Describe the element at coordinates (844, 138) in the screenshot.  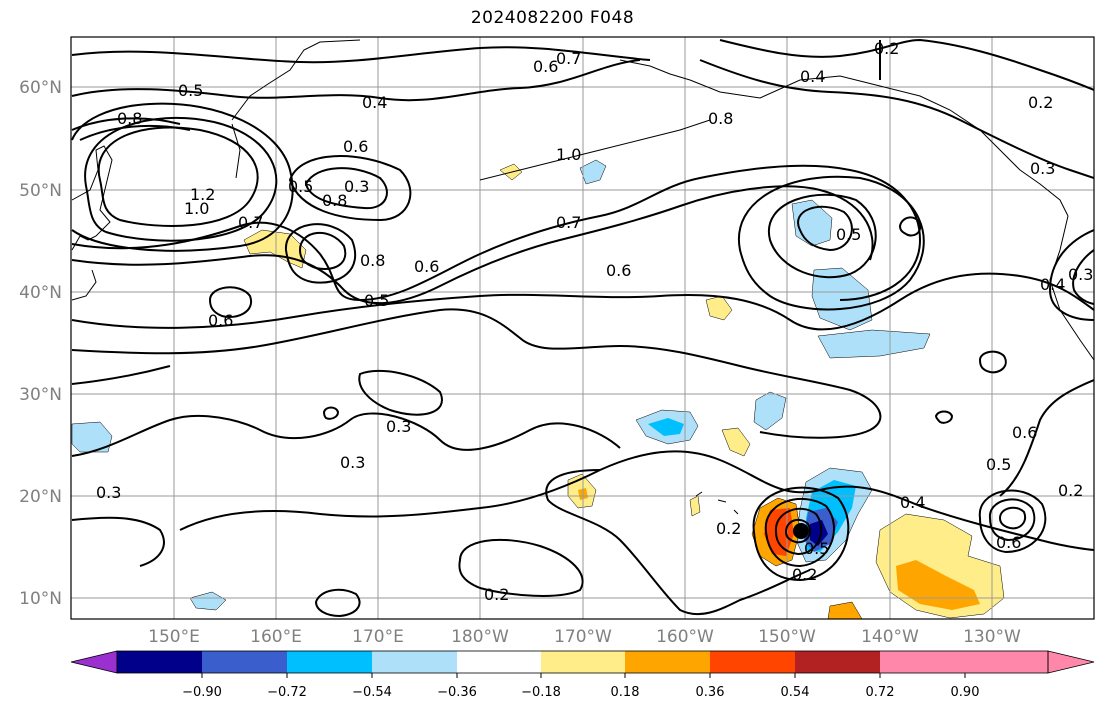
I see `coastline-alaska` at that location.